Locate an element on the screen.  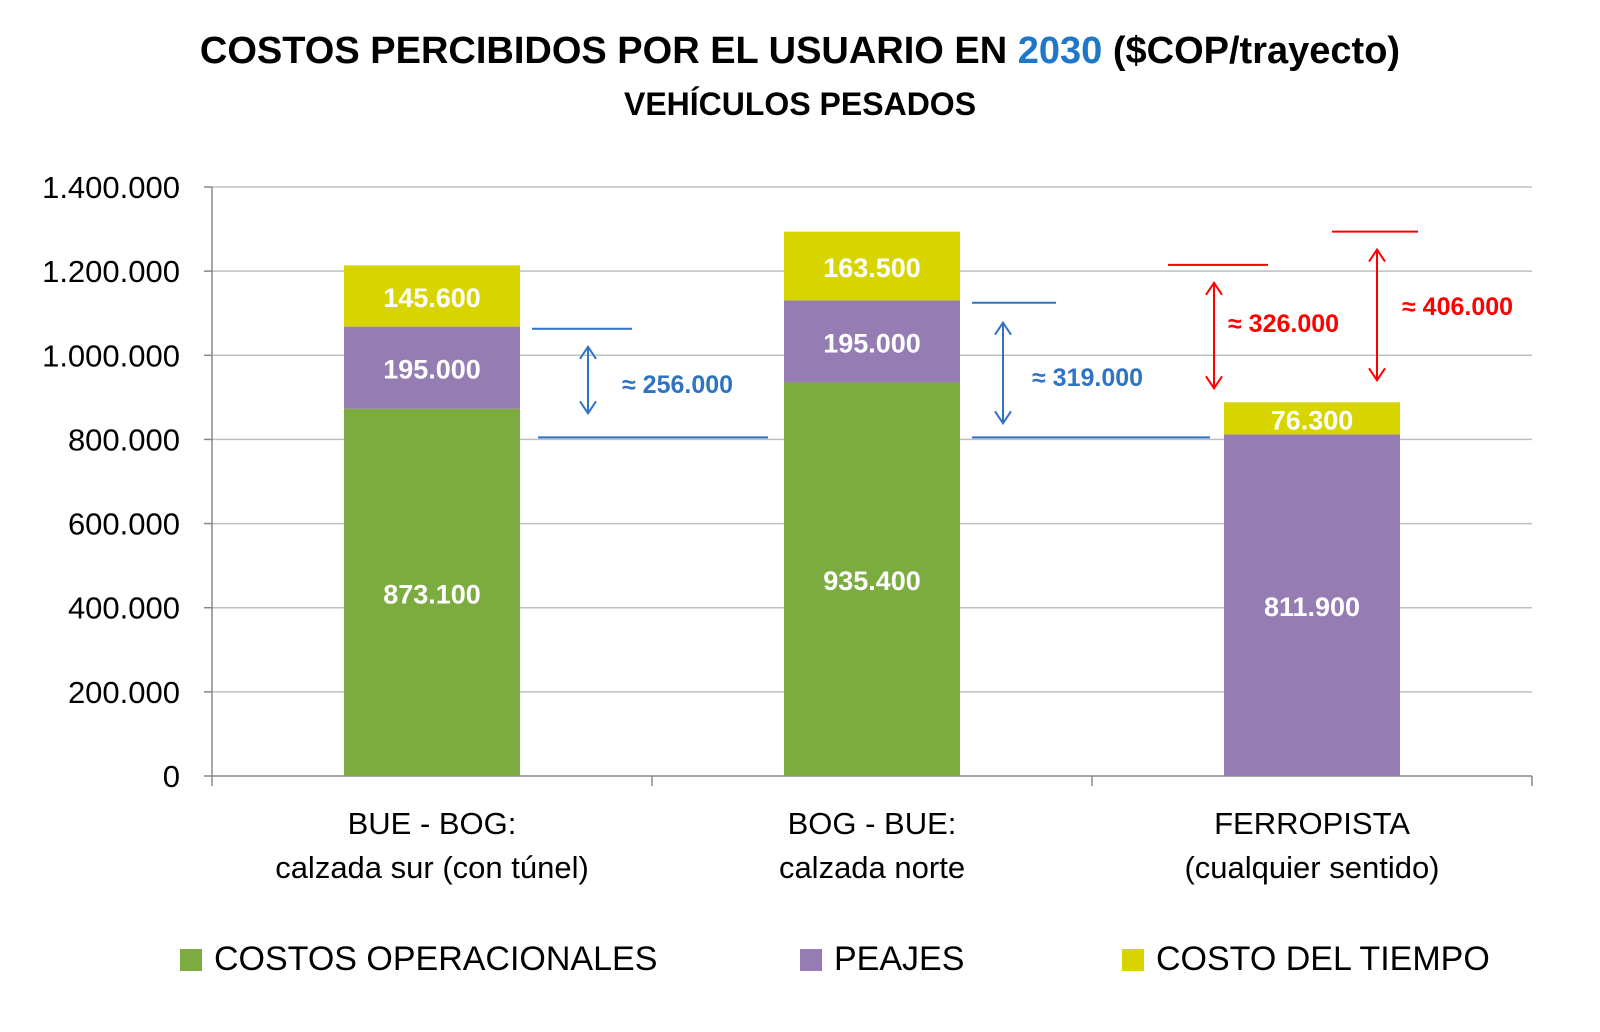
category-label-line2: calzada norte is located at coordinates (872, 867).